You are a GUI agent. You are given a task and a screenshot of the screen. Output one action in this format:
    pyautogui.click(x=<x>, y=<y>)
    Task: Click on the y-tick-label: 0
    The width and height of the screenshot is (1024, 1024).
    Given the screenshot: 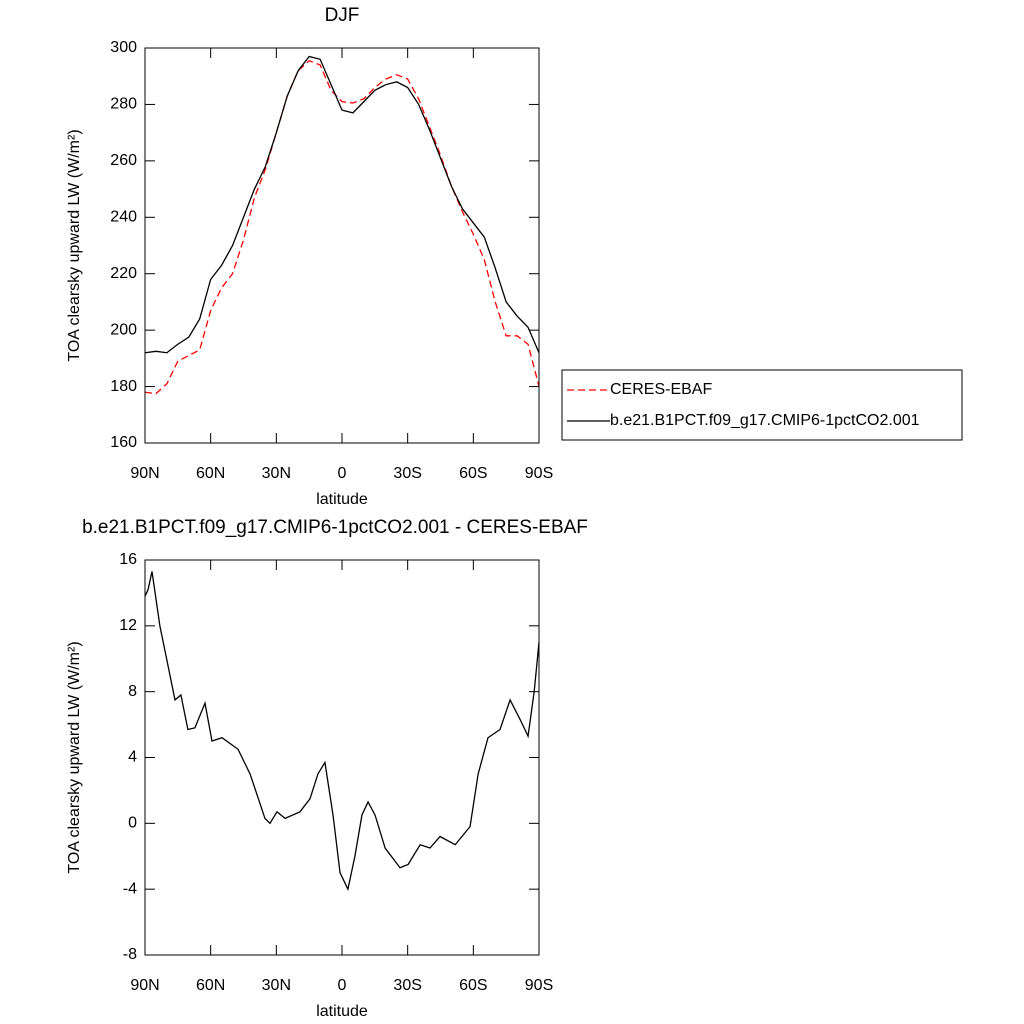 What is the action you would take?
    pyautogui.click(x=132, y=823)
    